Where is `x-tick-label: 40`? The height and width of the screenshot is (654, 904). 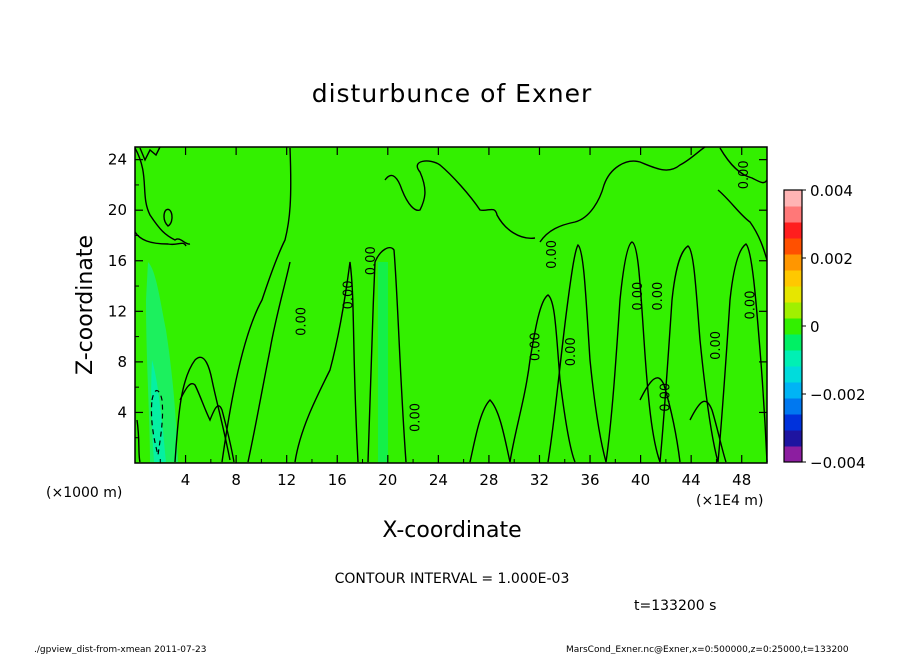 x-tick-label: 40 is located at coordinates (640, 480).